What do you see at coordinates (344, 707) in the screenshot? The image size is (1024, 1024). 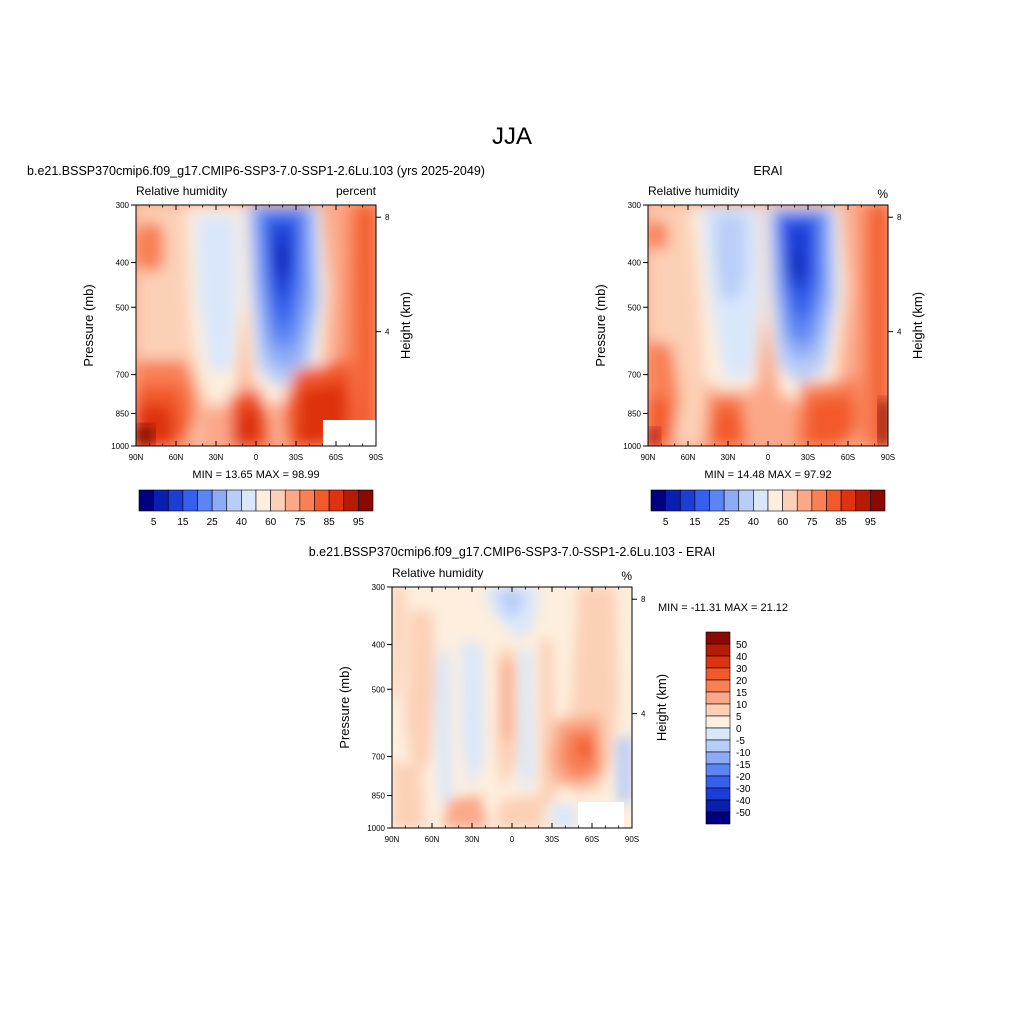 I see `y-axis-label-pressure: Pressure (mb)` at bounding box center [344, 707].